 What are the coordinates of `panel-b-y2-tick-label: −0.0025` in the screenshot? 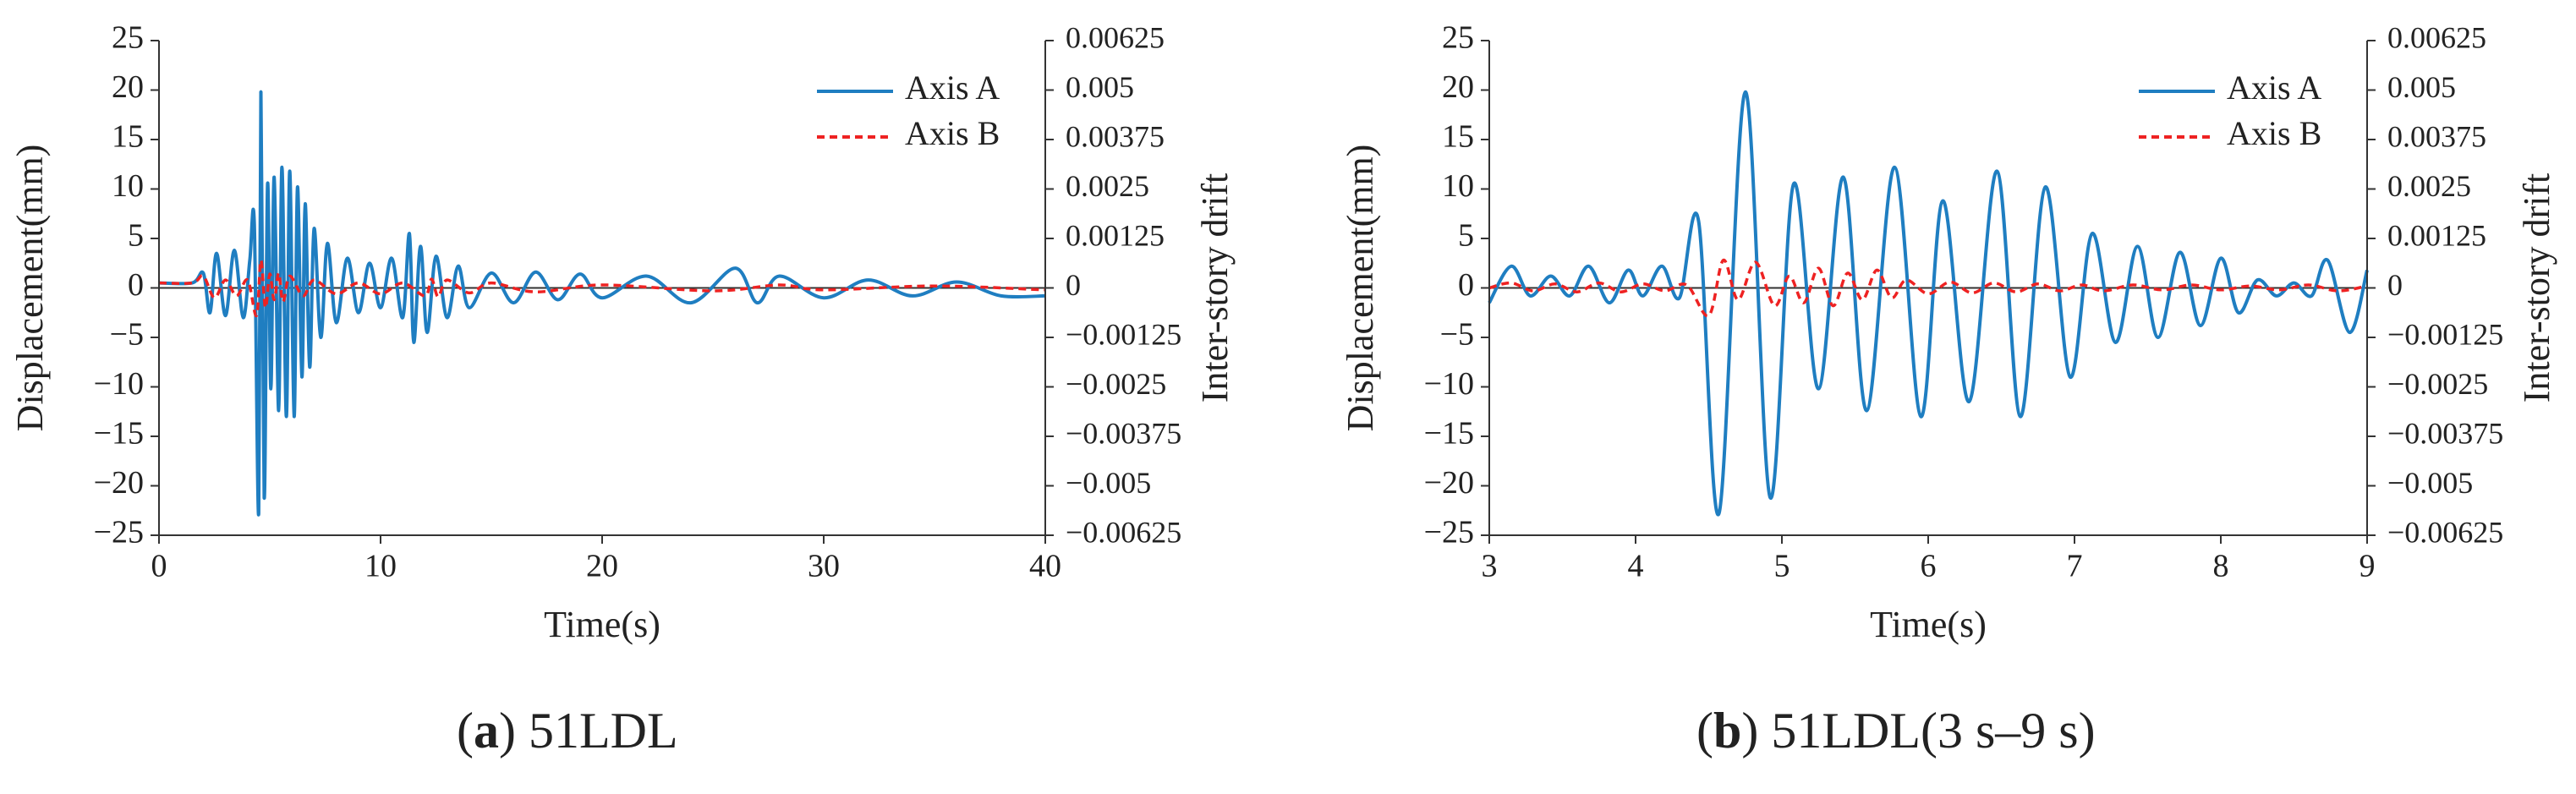 It's located at (2437, 384).